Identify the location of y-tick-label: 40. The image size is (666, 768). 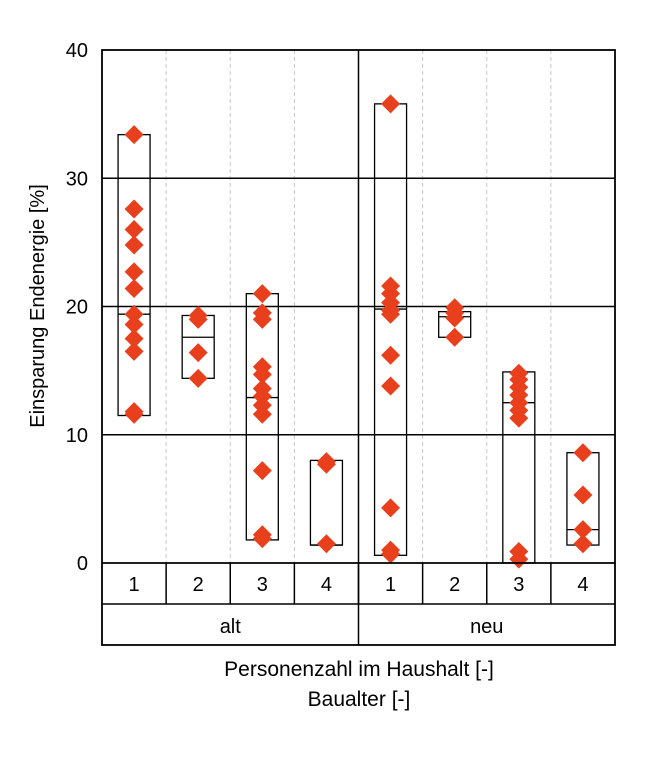
(77, 51).